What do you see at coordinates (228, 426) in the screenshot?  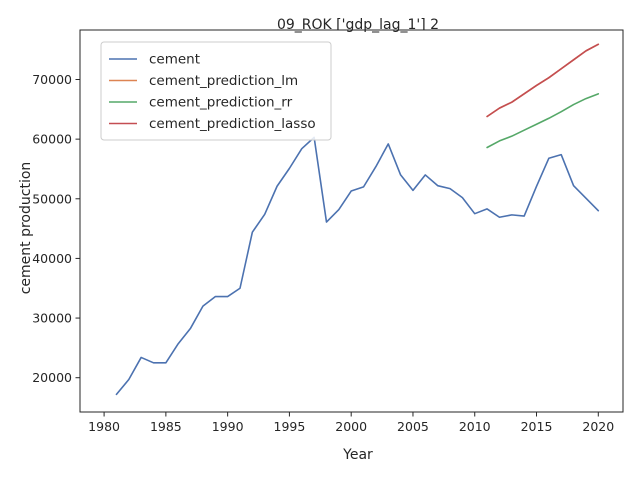 I see `x-tick-label: 1990` at bounding box center [228, 426].